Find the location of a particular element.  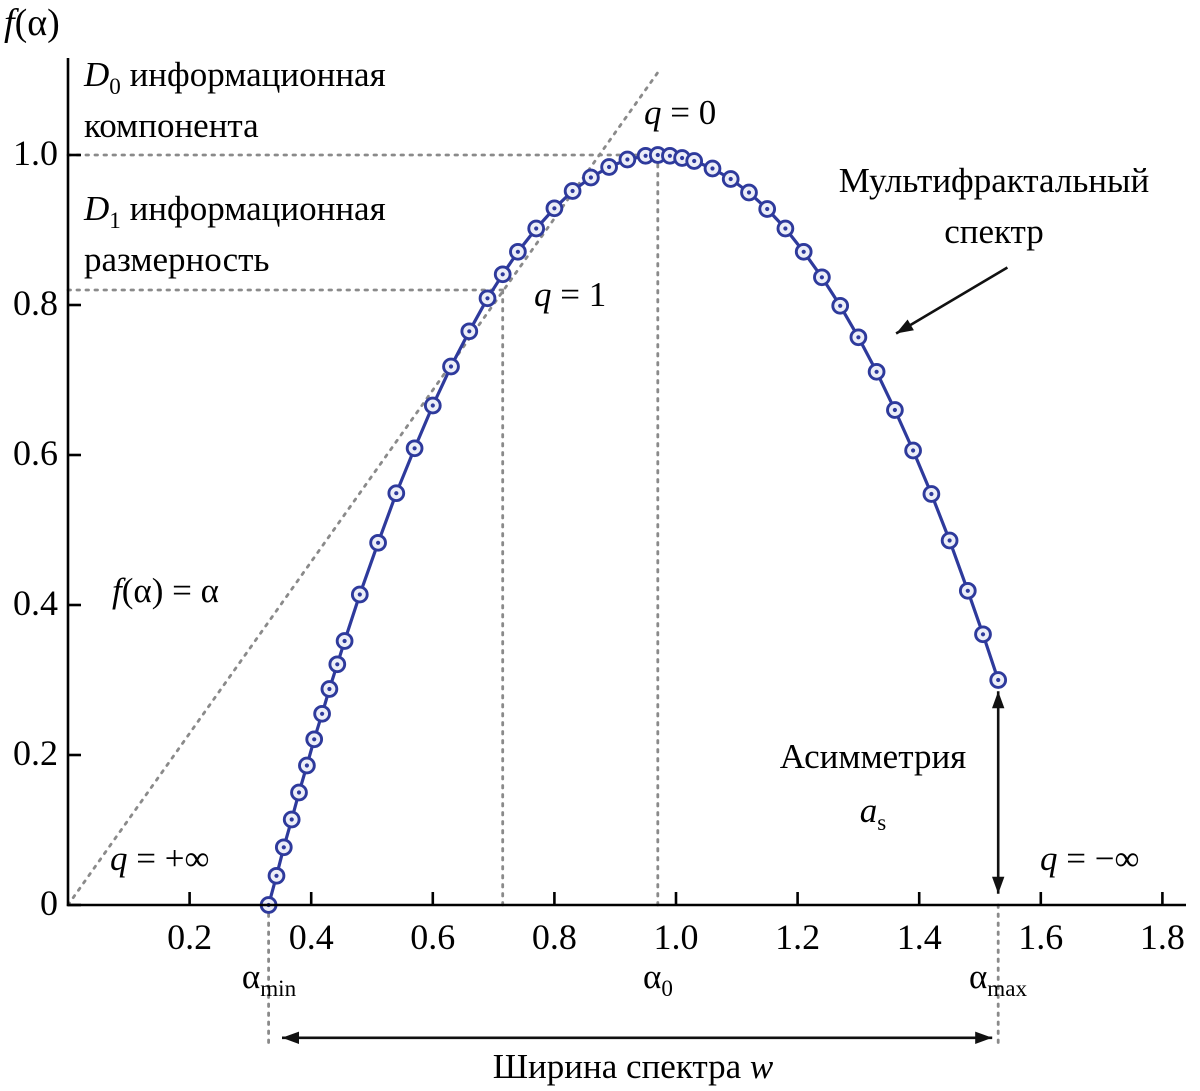

d1-line1: D1 информационная is located at coordinates (235, 210).